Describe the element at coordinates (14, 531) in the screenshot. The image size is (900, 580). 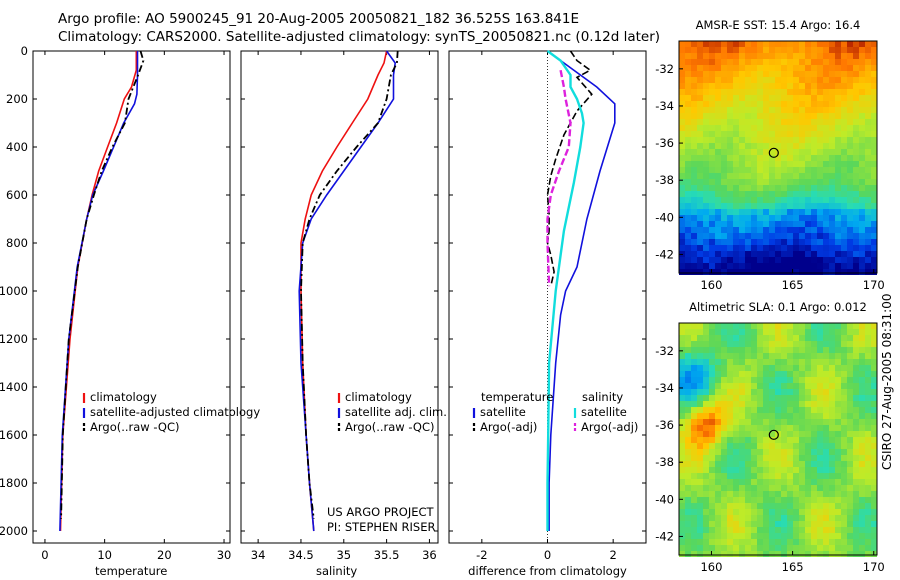
I see `depth-tick-label: 2000` at that location.